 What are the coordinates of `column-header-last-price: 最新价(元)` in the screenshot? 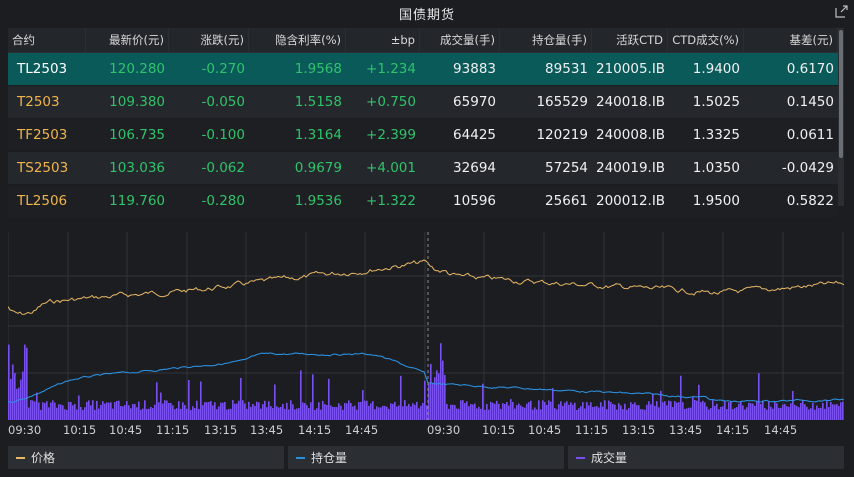 It's located at (127, 40).